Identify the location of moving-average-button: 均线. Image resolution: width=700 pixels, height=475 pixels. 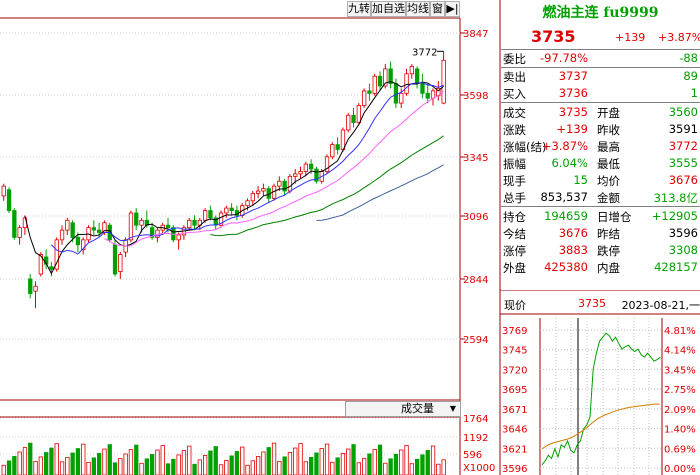
(418, 9).